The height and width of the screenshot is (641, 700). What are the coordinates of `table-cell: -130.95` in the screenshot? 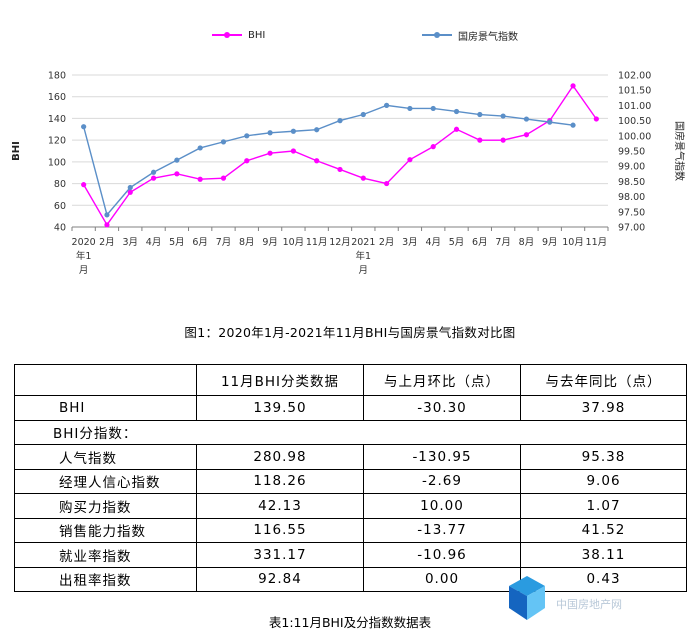 It's located at (442, 457).